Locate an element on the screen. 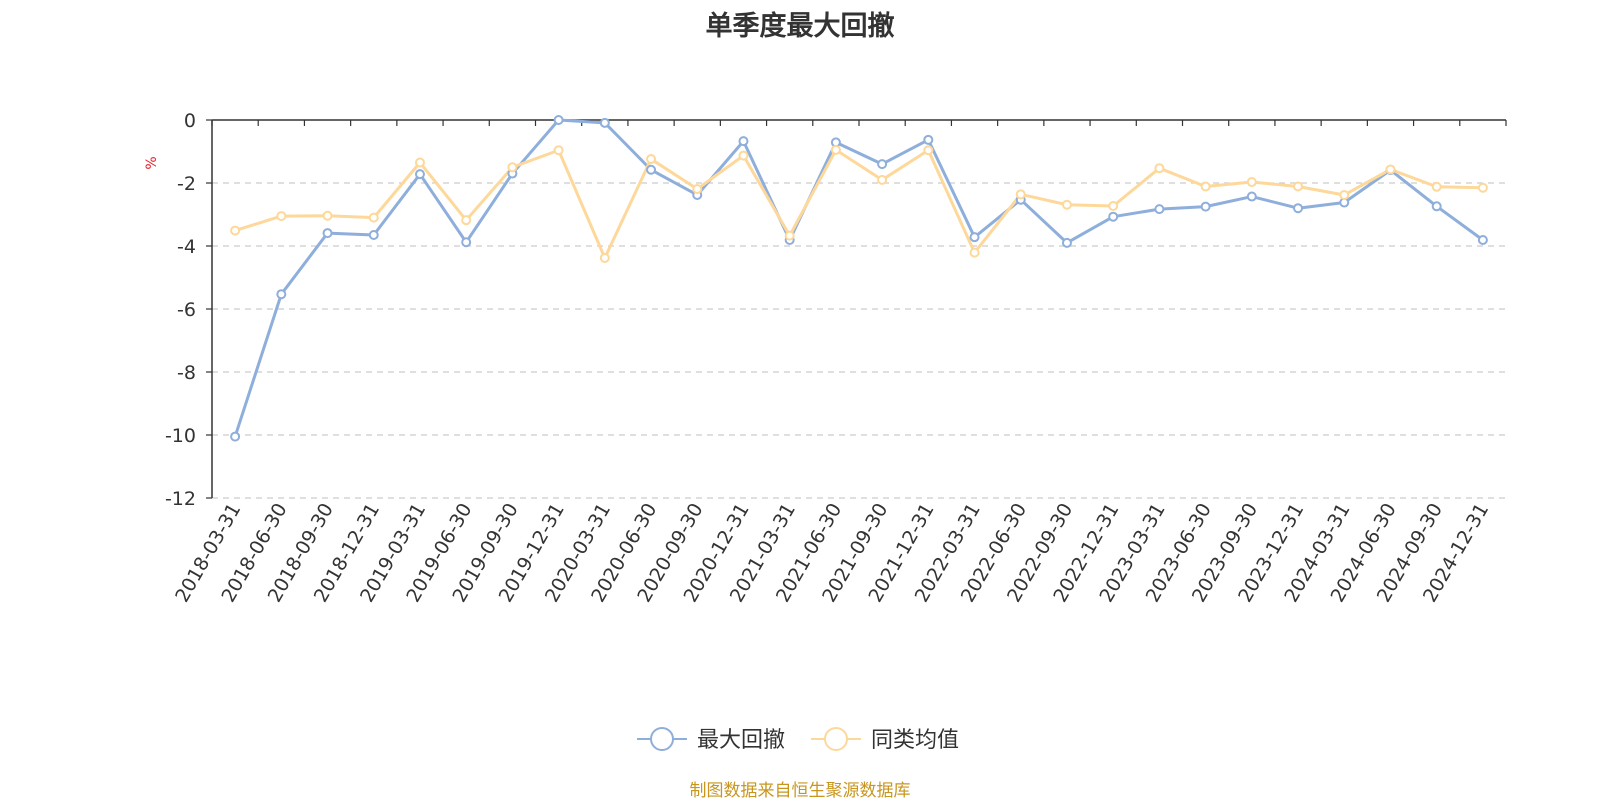  y-tick-label: -10 is located at coordinates (180, 436).